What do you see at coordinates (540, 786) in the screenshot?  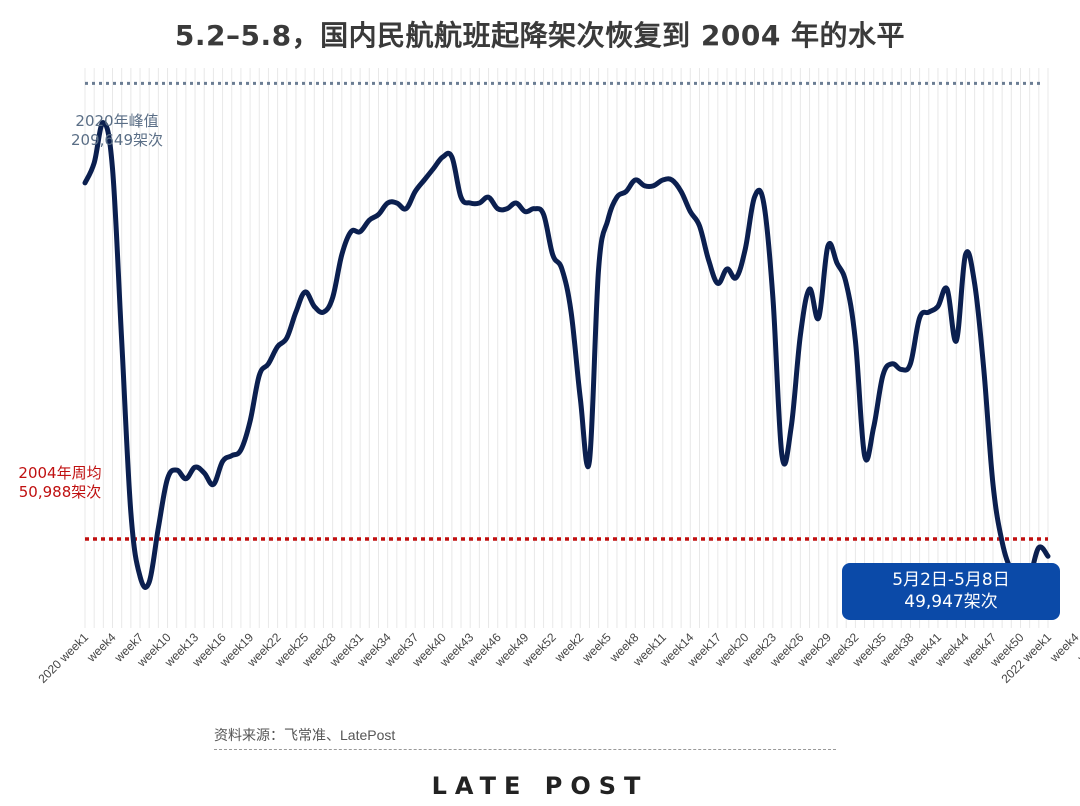 I see `brand-logo: LATE POST` at bounding box center [540, 786].